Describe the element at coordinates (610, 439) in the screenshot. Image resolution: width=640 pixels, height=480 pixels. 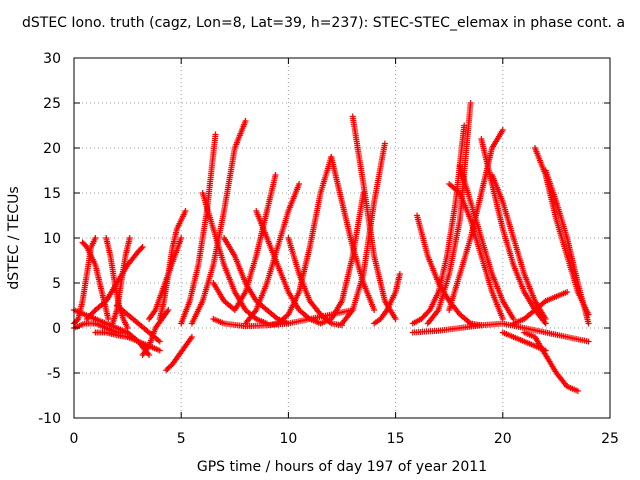
I see `x-tick-label: 25` at that location.